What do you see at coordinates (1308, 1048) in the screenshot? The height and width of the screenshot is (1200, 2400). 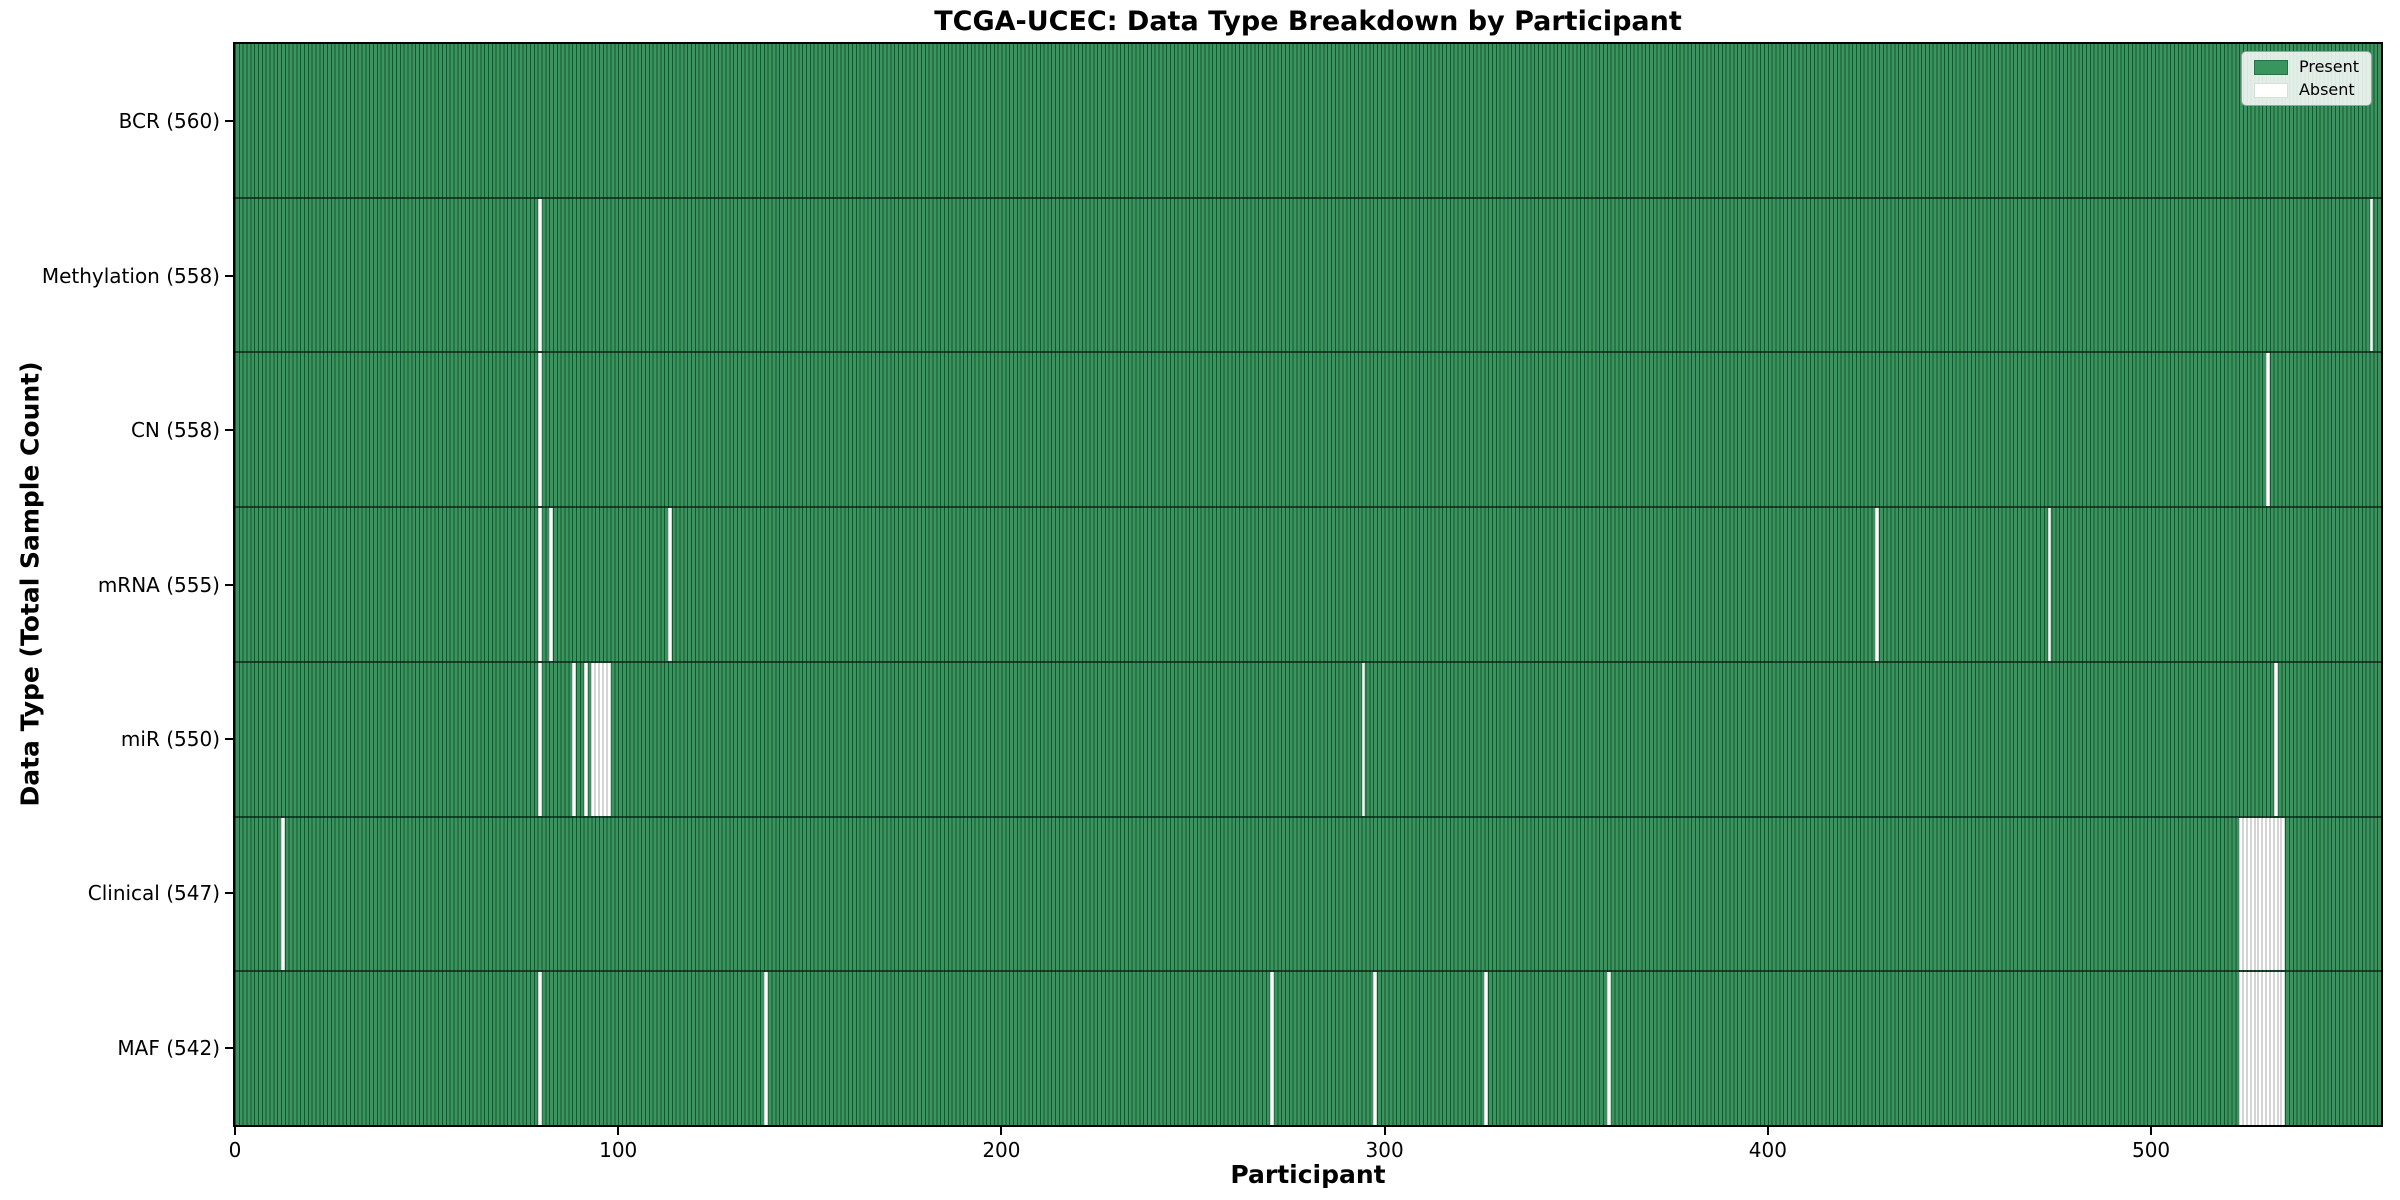 I see `row-maf` at bounding box center [1308, 1048].